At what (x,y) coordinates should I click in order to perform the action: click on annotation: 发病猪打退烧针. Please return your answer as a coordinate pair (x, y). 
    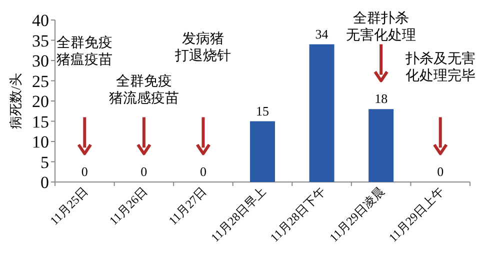
    Looking at the image, I should click on (203, 47).